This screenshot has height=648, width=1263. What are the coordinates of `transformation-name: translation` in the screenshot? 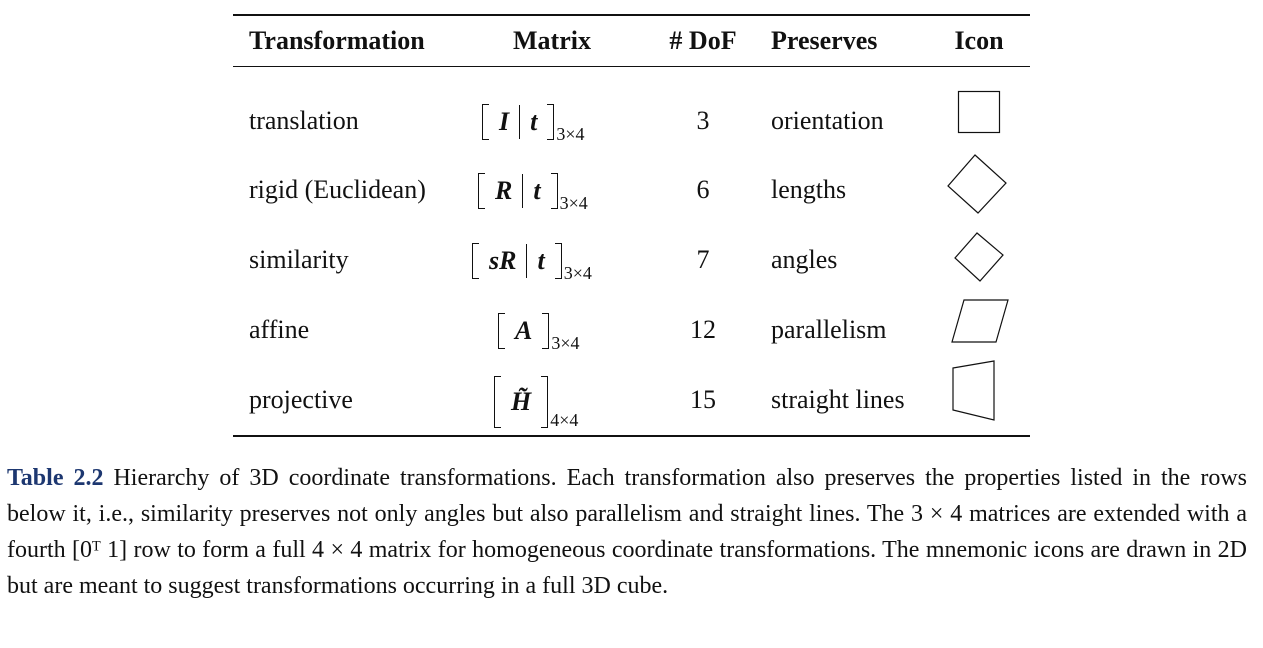 It's located at (304, 120).